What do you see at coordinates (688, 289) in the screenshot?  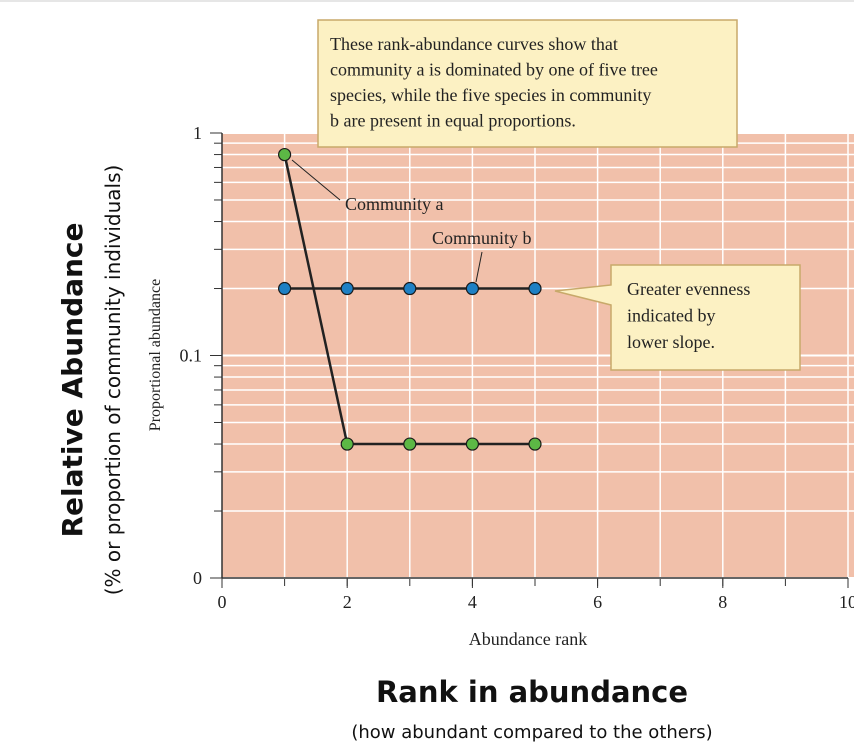 I see `annotation-text: Greater evenness` at bounding box center [688, 289].